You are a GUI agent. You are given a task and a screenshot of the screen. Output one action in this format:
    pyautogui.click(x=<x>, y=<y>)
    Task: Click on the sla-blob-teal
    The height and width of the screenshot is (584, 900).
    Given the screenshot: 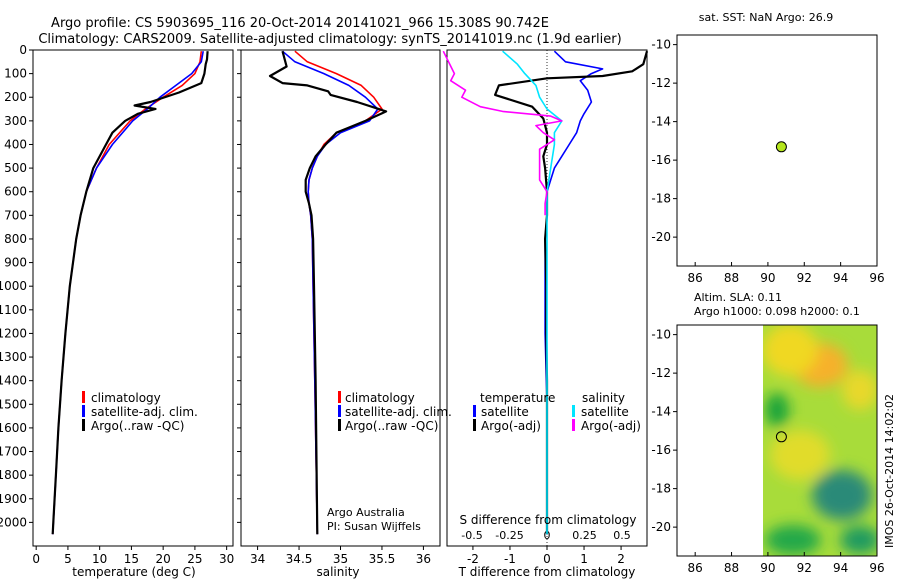 What is the action you would take?
    pyautogui.click(x=842, y=495)
    